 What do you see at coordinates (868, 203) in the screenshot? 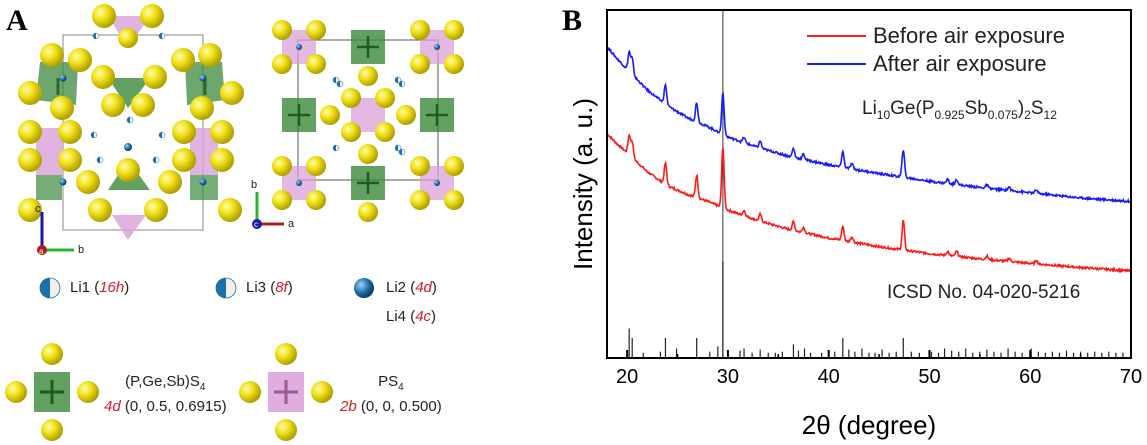
I see `series-line-before` at bounding box center [868, 203].